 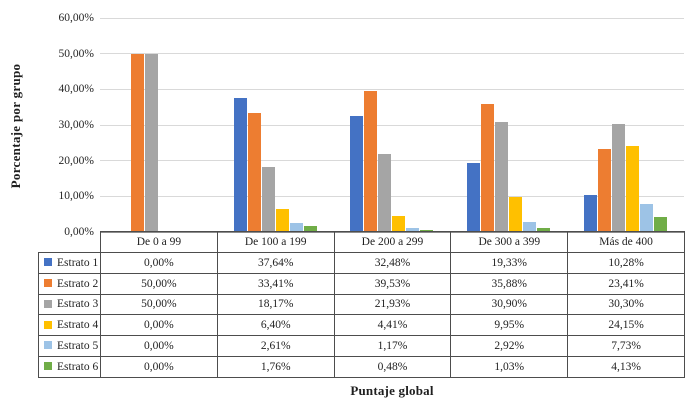 What do you see at coordinates (509, 346) in the screenshot?
I see `value-cell-estrato5-cat4: 2,92%` at bounding box center [509, 346].